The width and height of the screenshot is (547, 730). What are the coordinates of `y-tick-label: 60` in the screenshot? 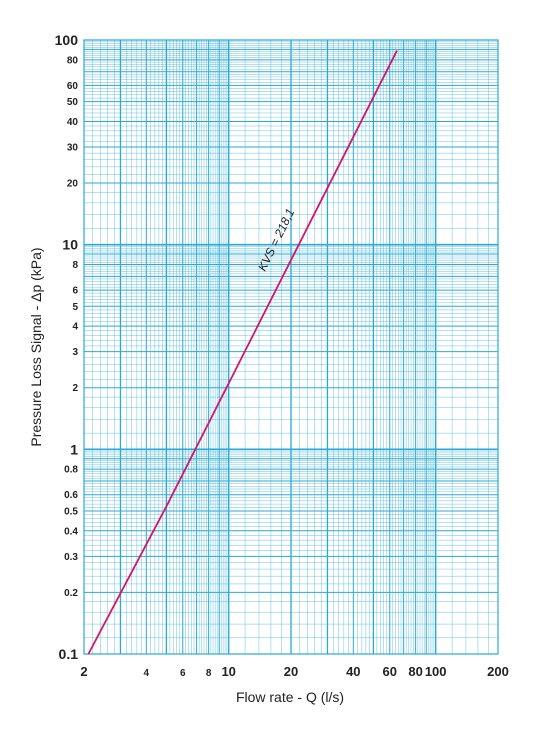 It's located at (73, 86).